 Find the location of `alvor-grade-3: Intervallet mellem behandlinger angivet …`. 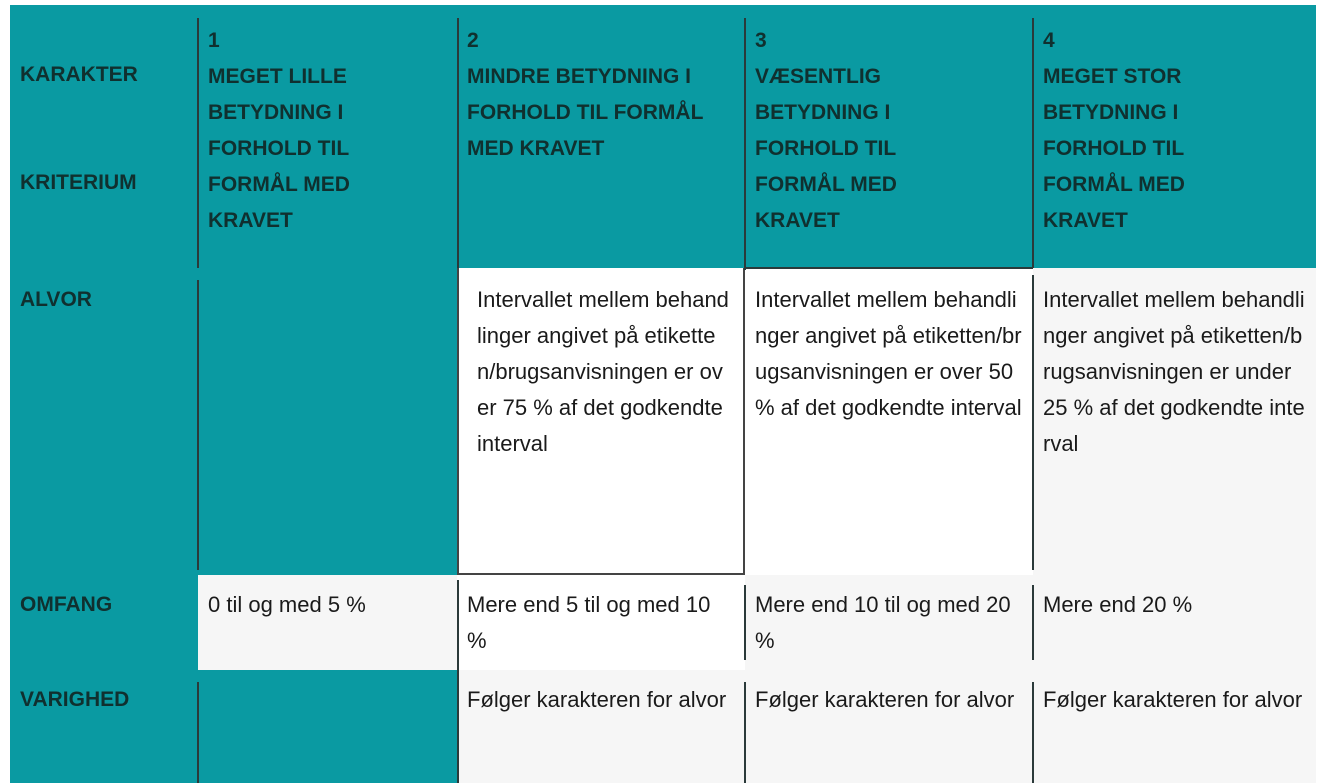

alvor-grade-3: Intervallet mellem behandlinger angivet … is located at coordinates (889, 421).